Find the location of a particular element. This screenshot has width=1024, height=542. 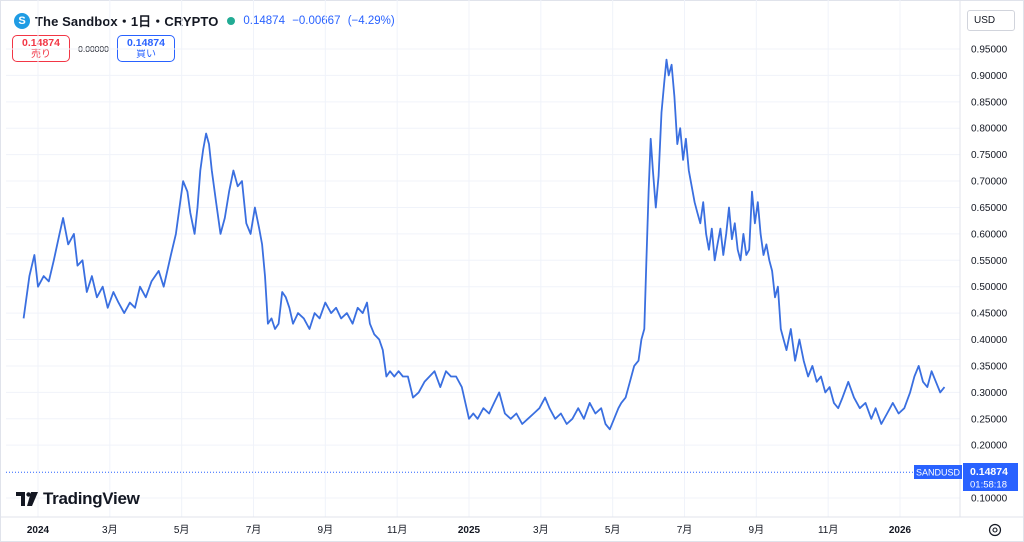

countdown-timer: 01:58:18 is located at coordinates (988, 485).